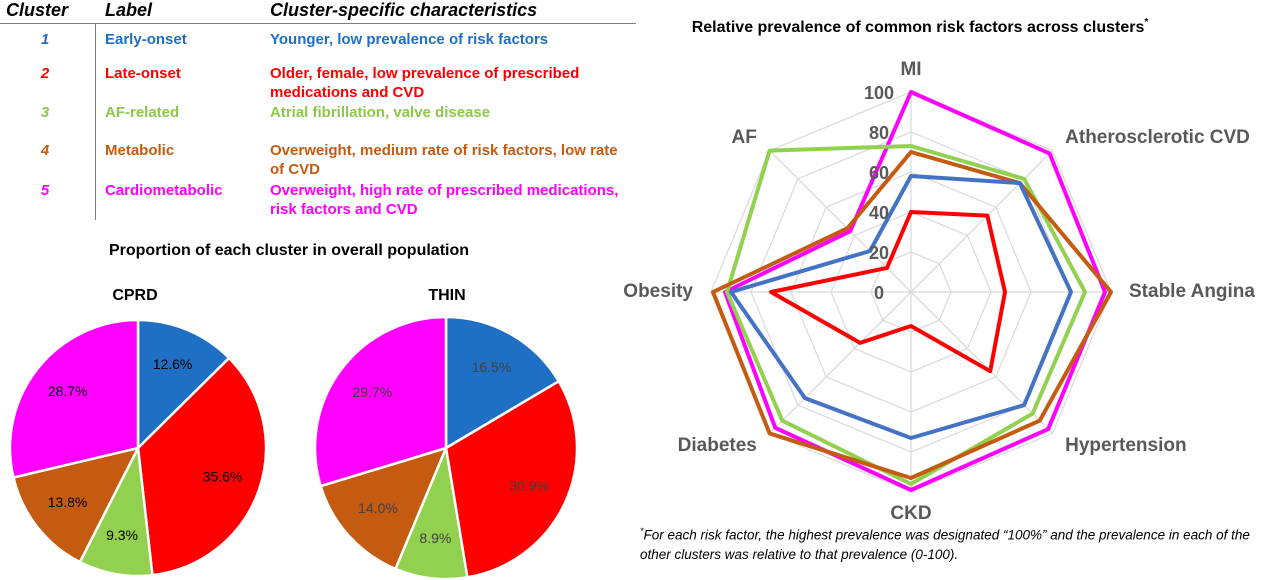  What do you see at coordinates (122, 535) in the screenshot?
I see `slice-label: 9.3%` at bounding box center [122, 535].